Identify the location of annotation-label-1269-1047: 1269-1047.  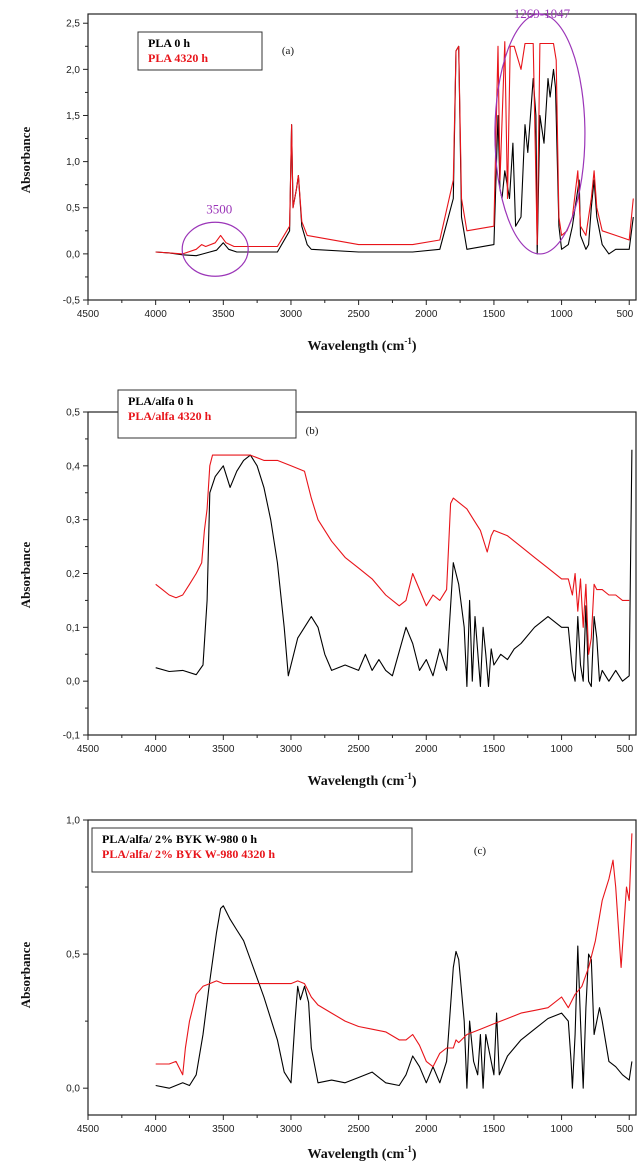
(542, 13).